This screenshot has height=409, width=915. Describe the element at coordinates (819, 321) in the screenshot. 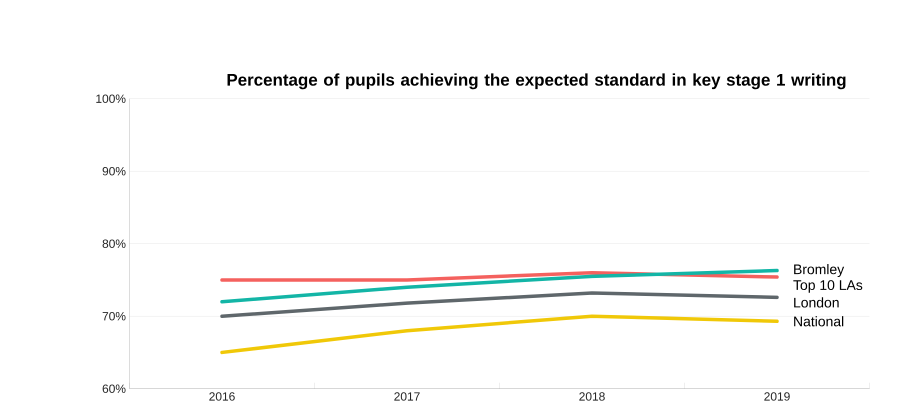

I see `series-label: National` at that location.